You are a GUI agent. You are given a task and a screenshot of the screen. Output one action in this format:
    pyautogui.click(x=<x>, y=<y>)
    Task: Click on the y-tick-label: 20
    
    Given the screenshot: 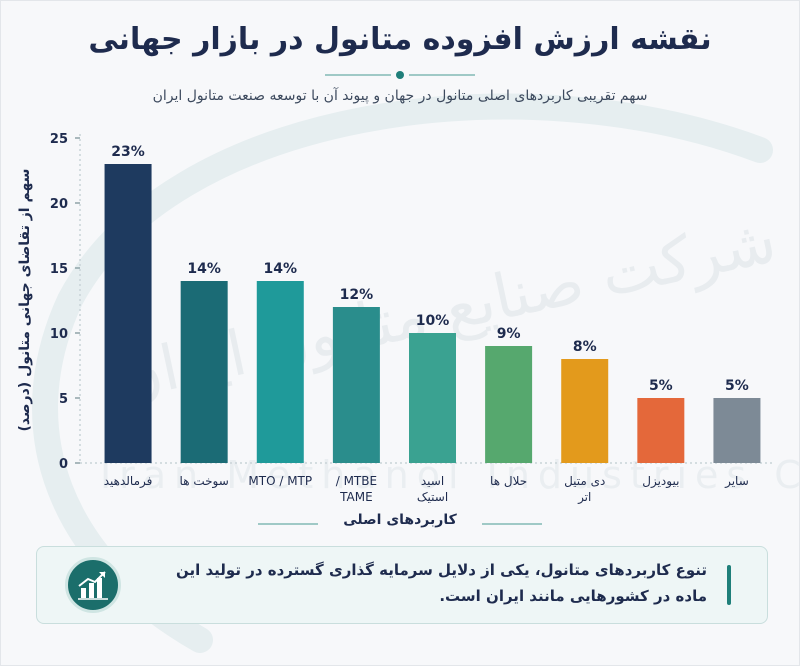 What is the action you would take?
    pyautogui.click(x=59, y=204)
    